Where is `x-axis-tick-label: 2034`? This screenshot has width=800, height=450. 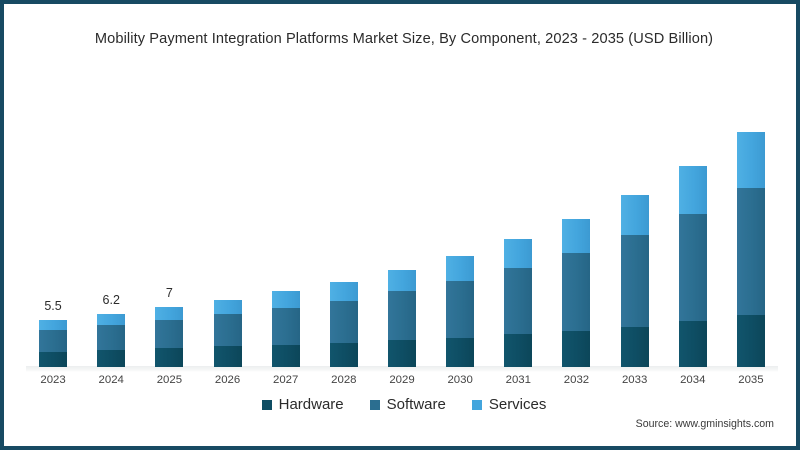 x-axis-tick-label: 2034 is located at coordinates (693, 380).